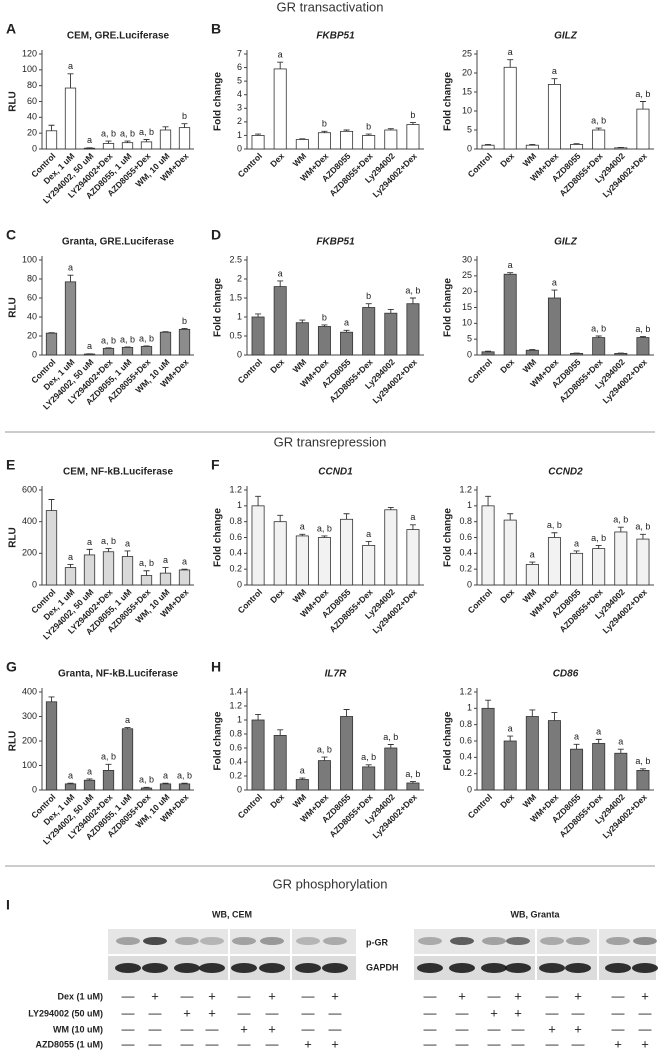  What do you see at coordinates (507, 366) in the screenshot?
I see `x-tick-label: Dex` at bounding box center [507, 366].